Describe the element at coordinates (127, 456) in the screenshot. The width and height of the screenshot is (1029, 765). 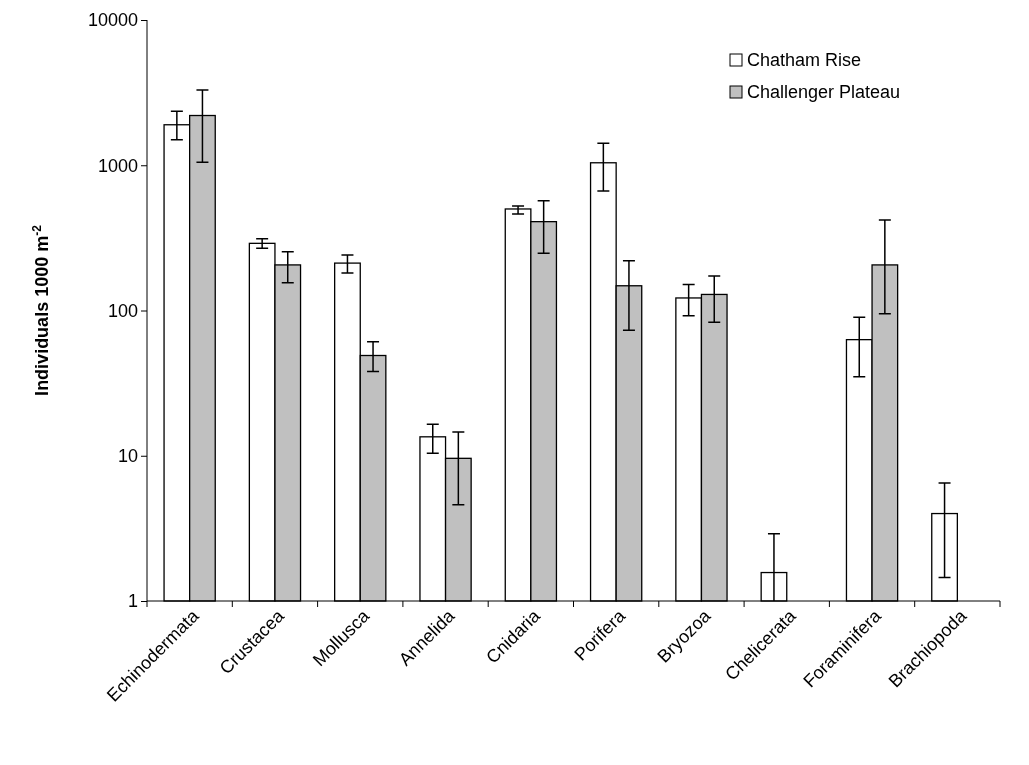
I see `y-tick-label: 10` at that location.